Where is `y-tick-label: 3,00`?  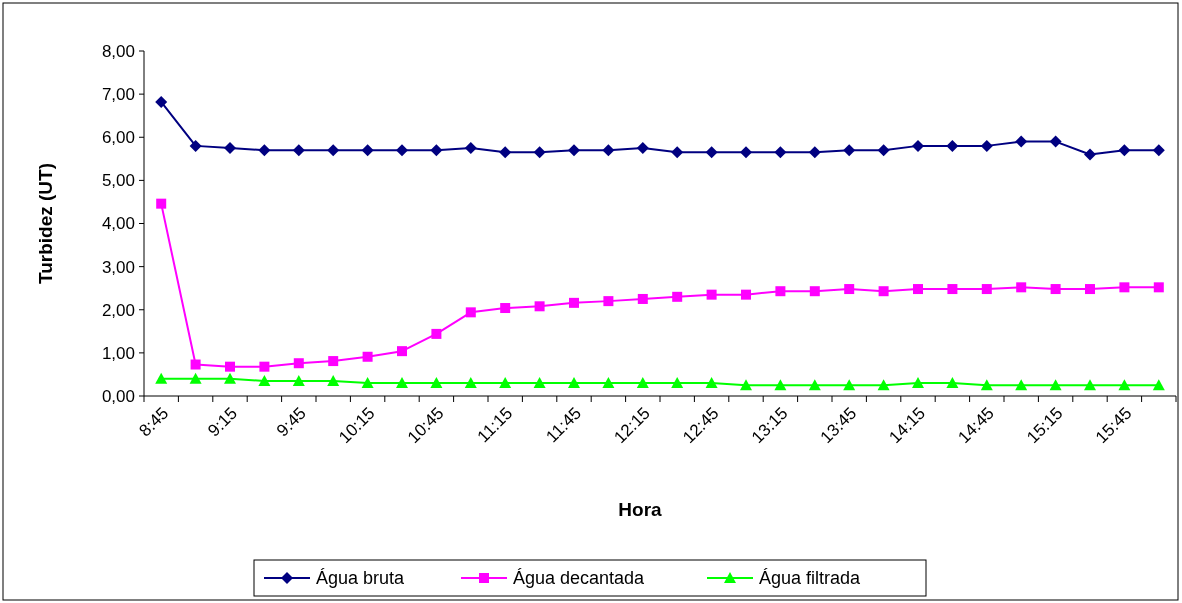
y-tick-label: 3,00 is located at coordinates (118, 267).